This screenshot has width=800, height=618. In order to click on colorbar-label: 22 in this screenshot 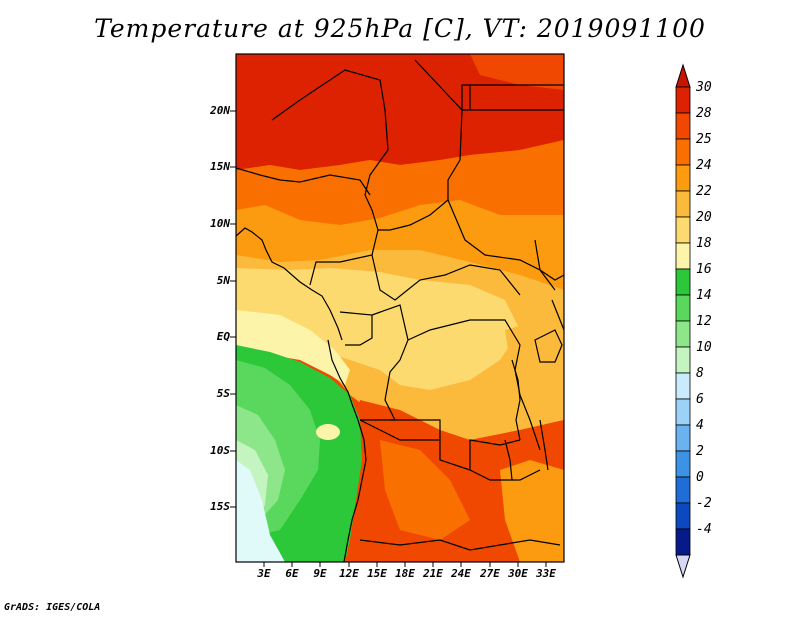, I will do `click(704, 191)`.